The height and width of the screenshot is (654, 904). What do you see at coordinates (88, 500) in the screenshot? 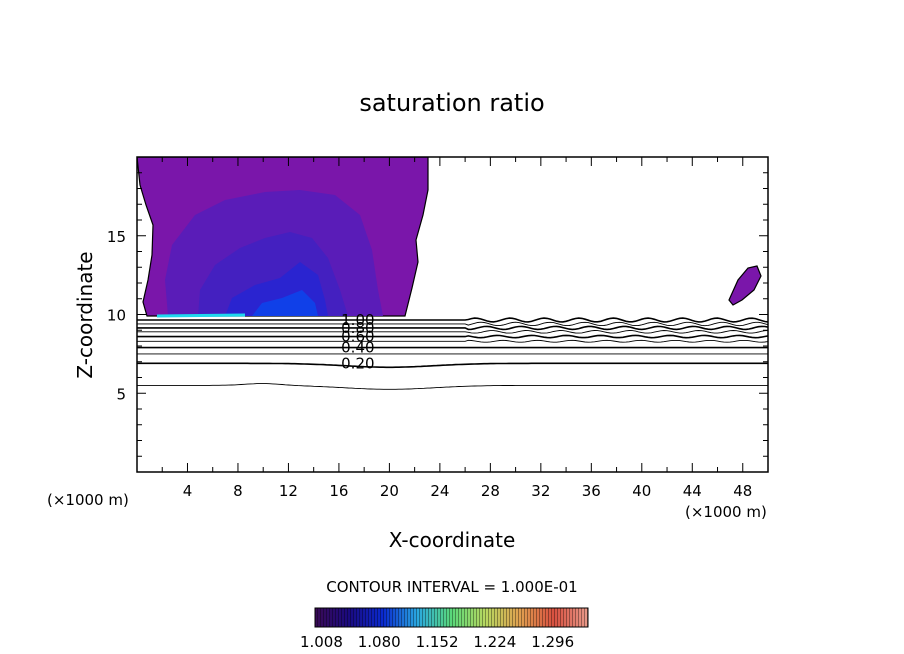
I see `x-unit-label-left: (×1000 m)` at bounding box center [88, 500].